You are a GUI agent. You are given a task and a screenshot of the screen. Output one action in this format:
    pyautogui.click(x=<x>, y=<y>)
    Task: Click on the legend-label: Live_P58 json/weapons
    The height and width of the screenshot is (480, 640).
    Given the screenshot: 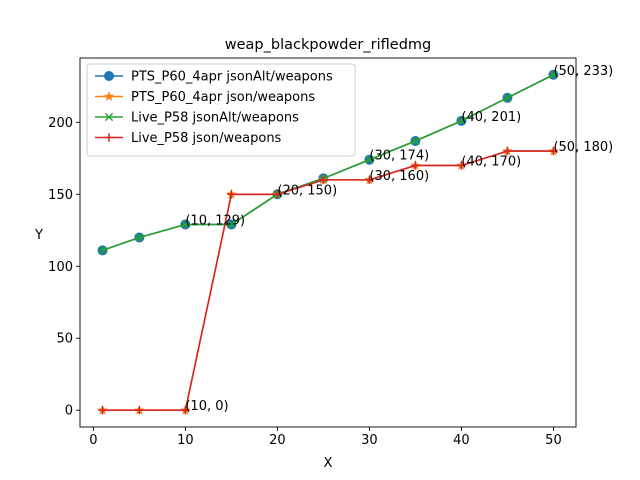 What is the action you would take?
    pyautogui.click(x=206, y=138)
    